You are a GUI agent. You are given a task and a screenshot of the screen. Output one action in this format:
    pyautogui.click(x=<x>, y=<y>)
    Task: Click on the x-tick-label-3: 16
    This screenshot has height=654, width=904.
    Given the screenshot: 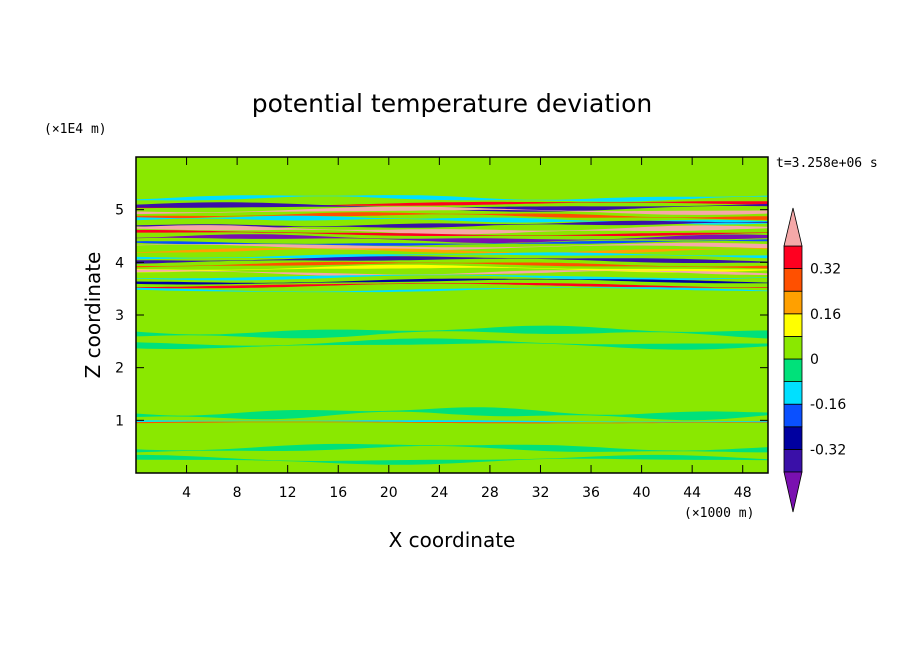 What is the action you would take?
    pyautogui.click(x=338, y=493)
    